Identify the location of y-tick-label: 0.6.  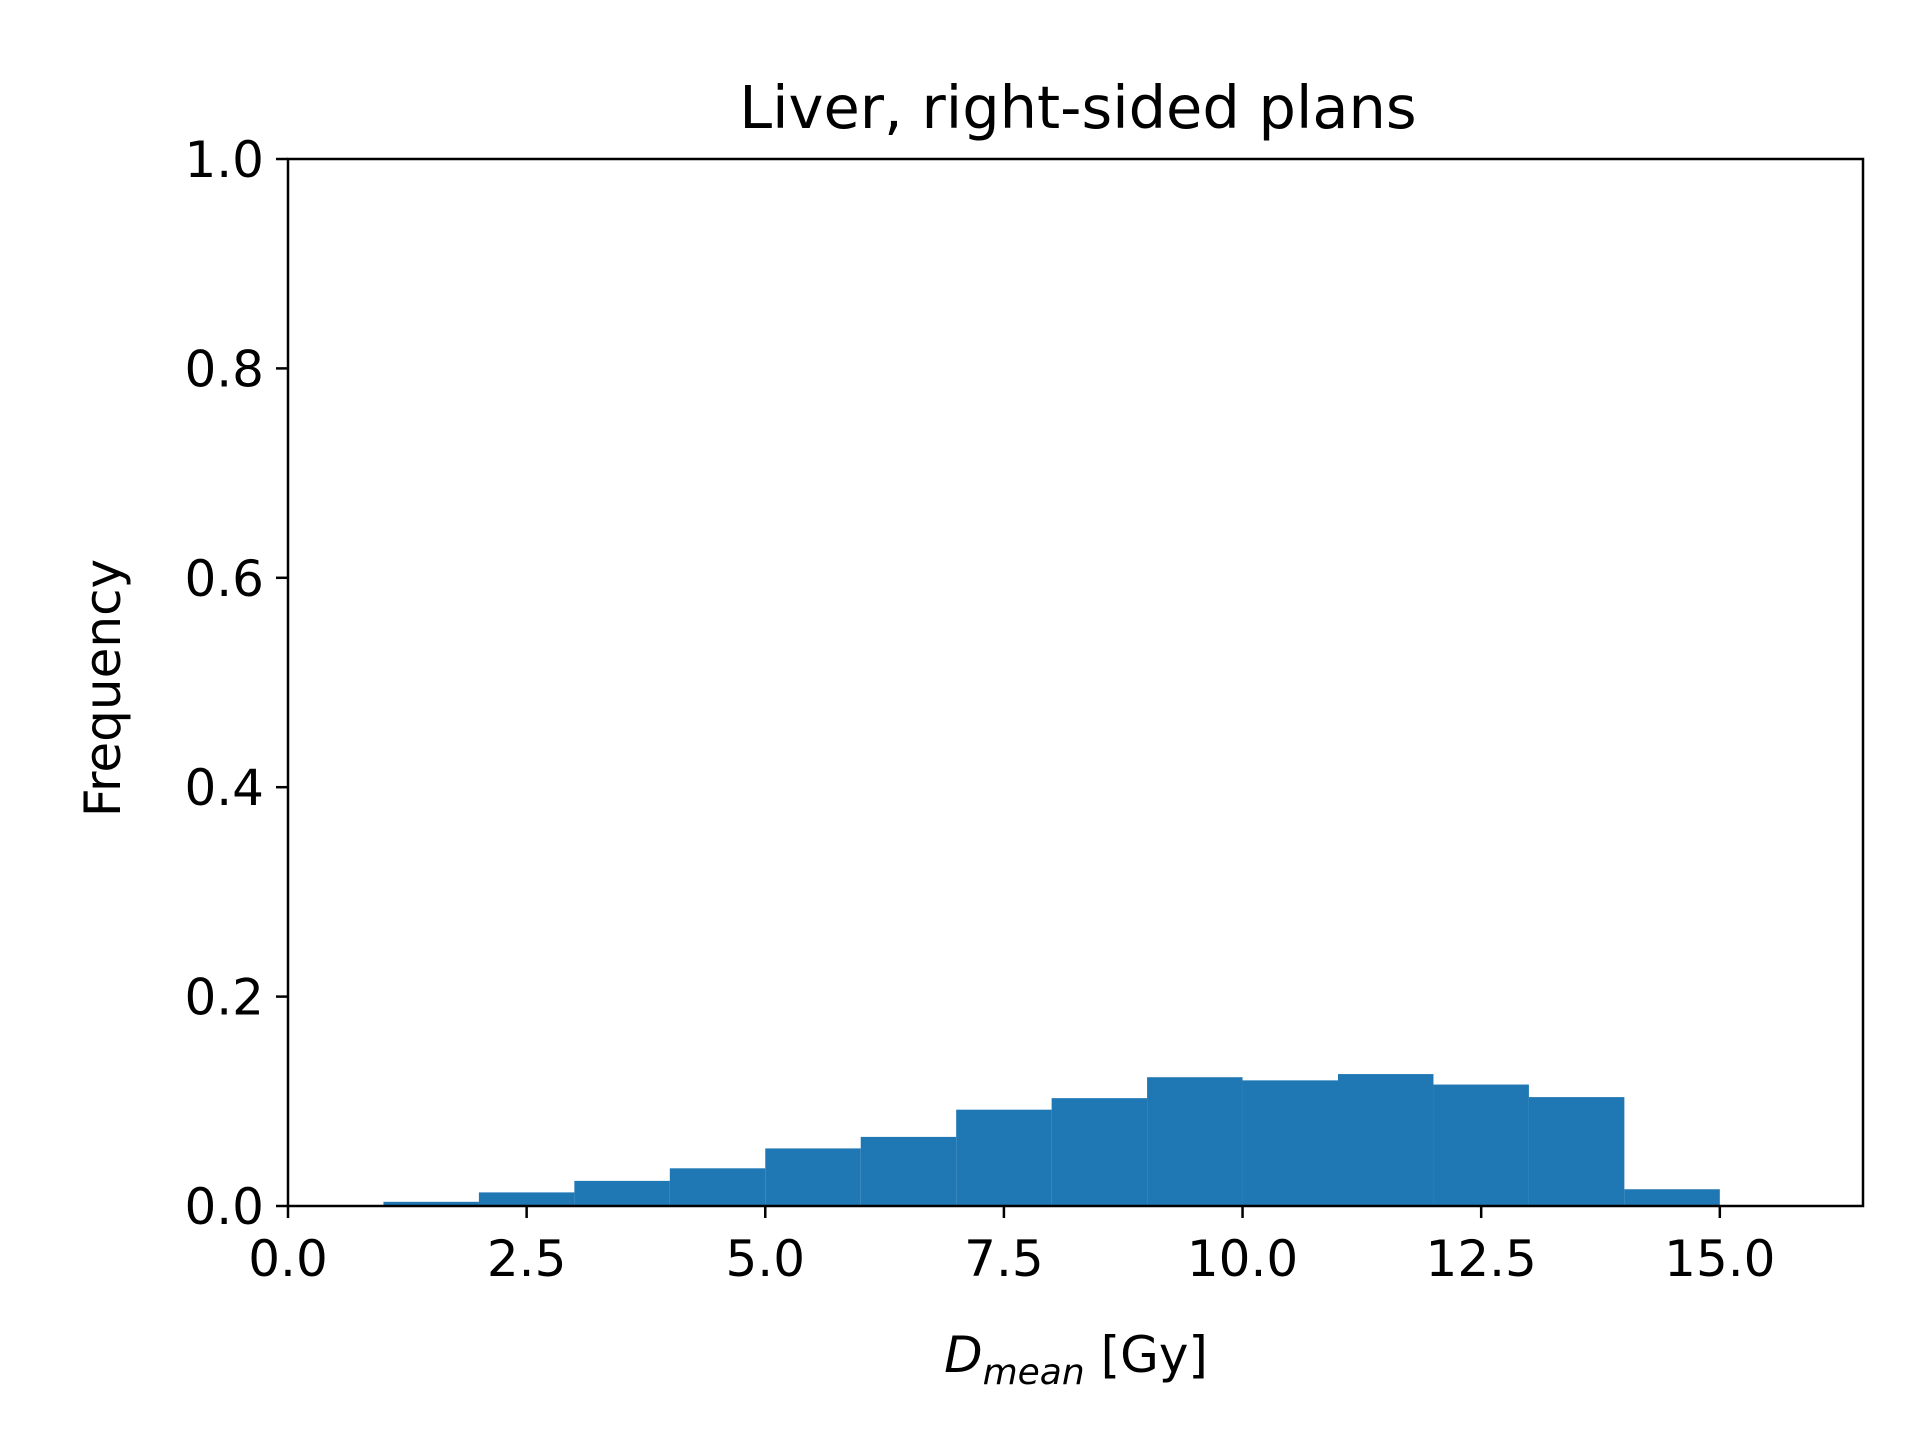
(224, 579).